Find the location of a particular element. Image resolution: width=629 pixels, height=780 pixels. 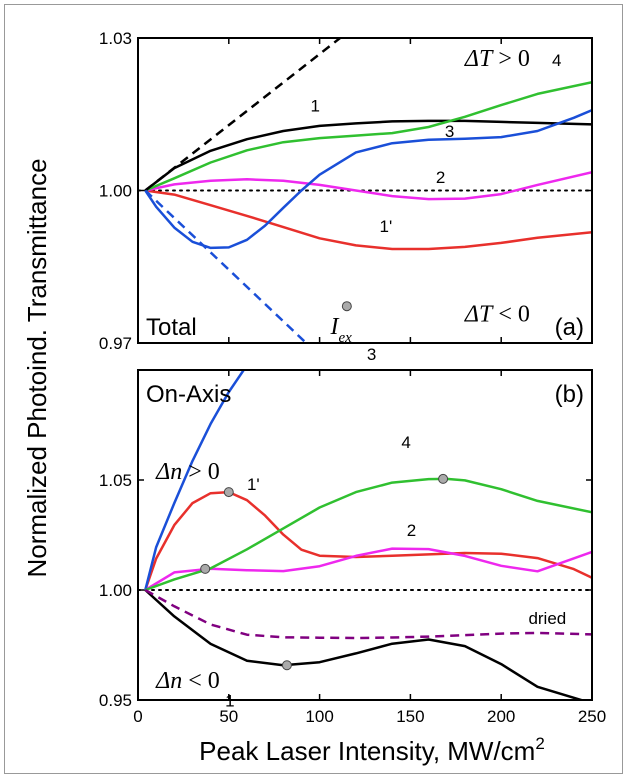

x-axis-label: Peak Laser Intensity, MW/cm2 is located at coordinates (372, 750).